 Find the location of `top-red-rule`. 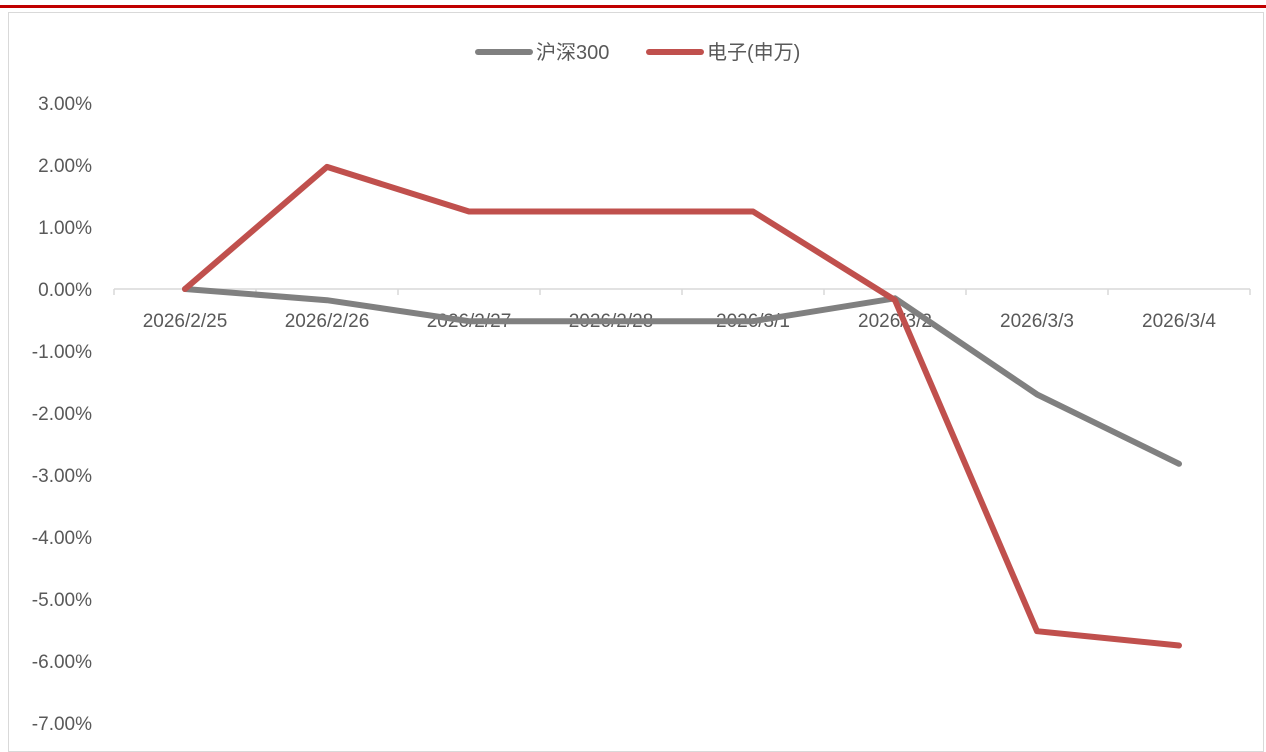

top-red-rule is located at coordinates (633, 6).